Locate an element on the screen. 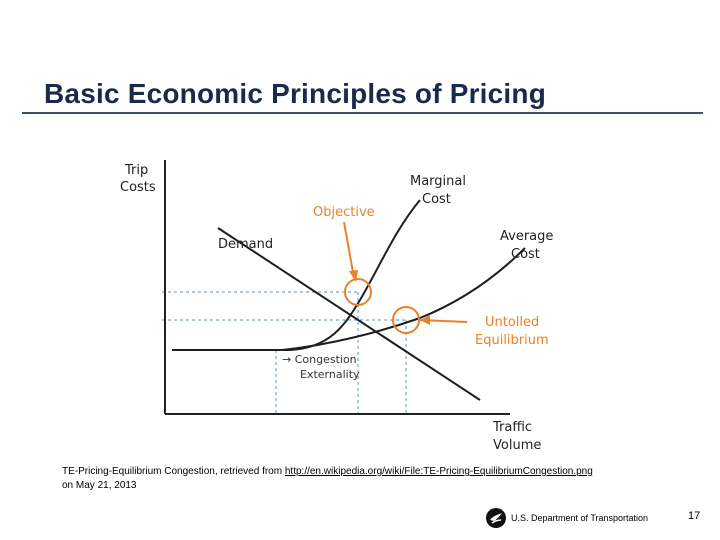 The width and height of the screenshot is (720, 540). average-cost-label-line2: Cost is located at coordinates (525, 254).